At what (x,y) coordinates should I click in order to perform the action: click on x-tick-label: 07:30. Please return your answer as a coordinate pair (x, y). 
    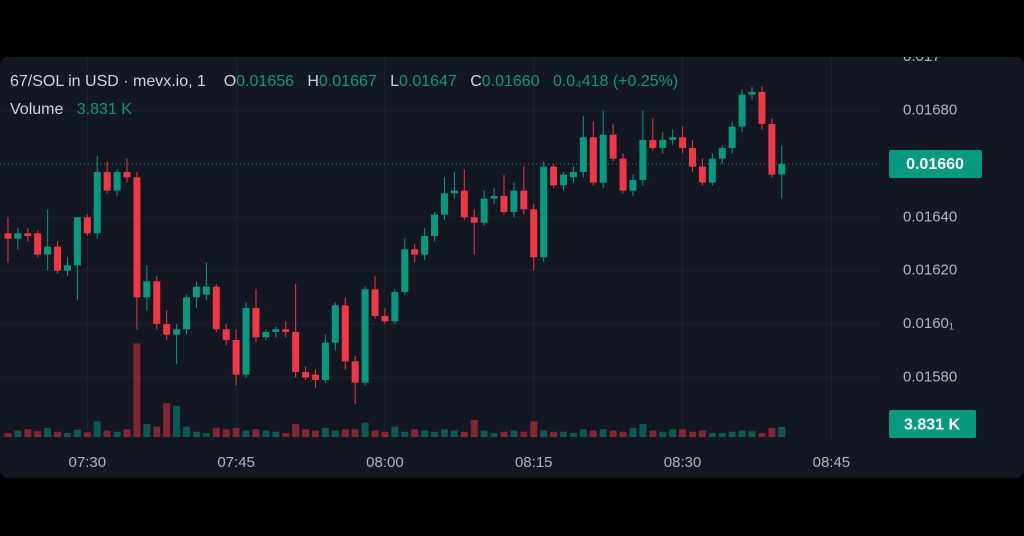
    Looking at the image, I should click on (88, 462).